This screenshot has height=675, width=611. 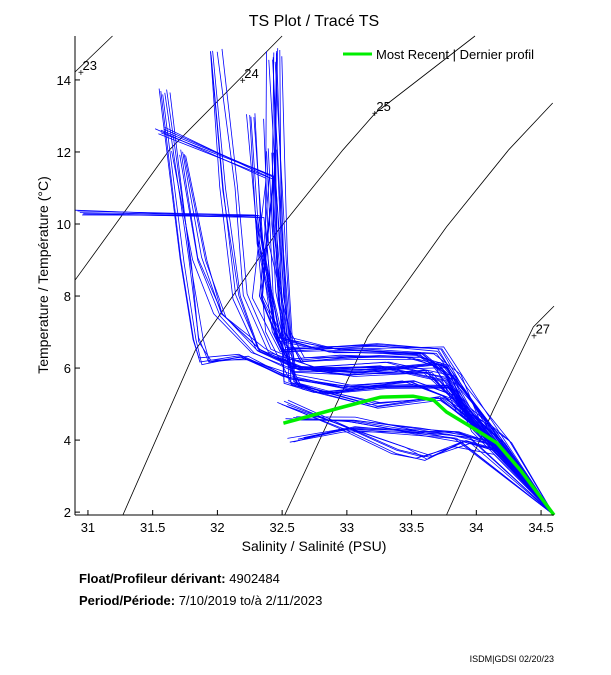 I want to click on period-end: 2/11/2023, so click(x=294, y=600).